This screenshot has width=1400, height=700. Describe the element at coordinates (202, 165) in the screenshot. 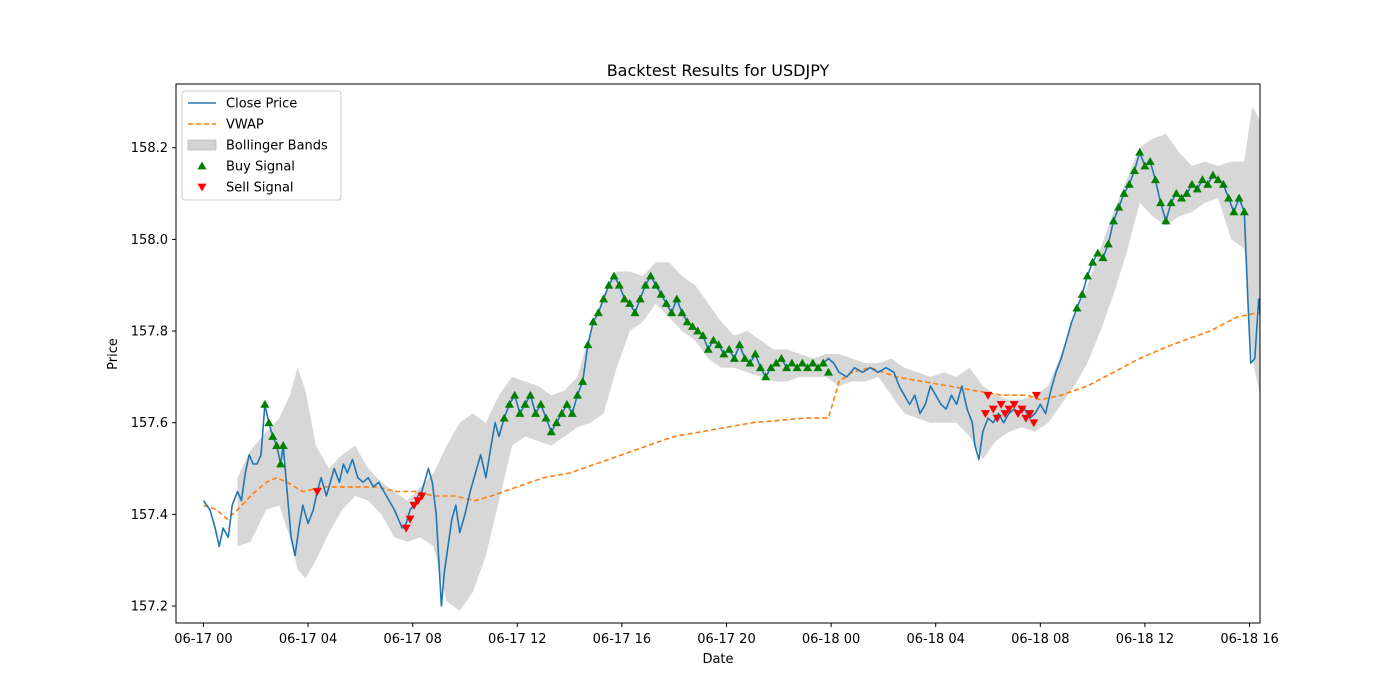

I see `legend-key-buy` at that location.